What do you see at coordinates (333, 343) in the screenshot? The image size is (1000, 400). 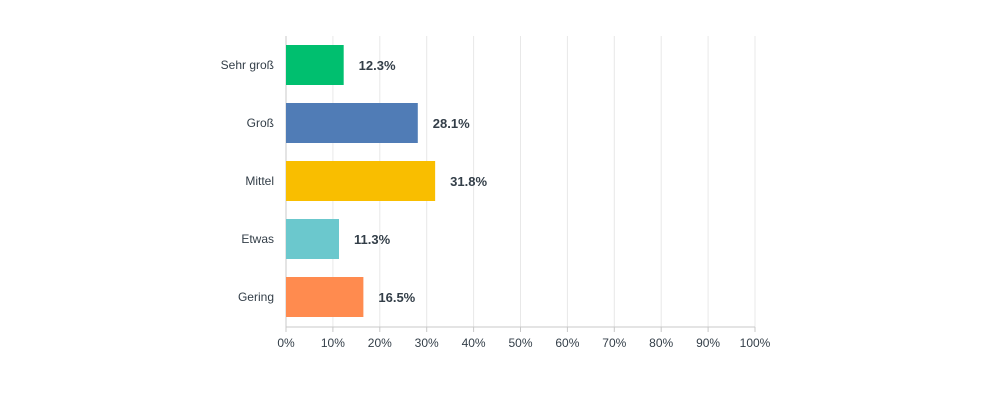 I see `x-tick-label: 10%` at bounding box center [333, 343].